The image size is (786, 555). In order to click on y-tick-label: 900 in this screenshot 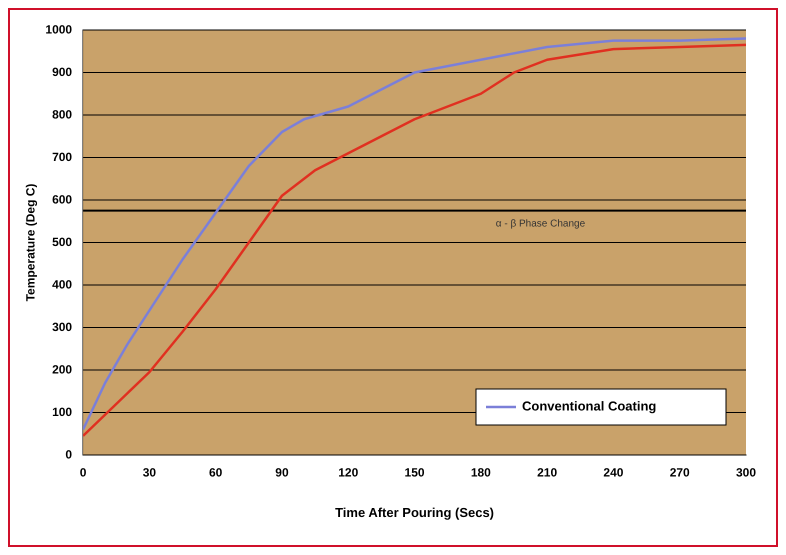, I will do `click(62, 71)`.